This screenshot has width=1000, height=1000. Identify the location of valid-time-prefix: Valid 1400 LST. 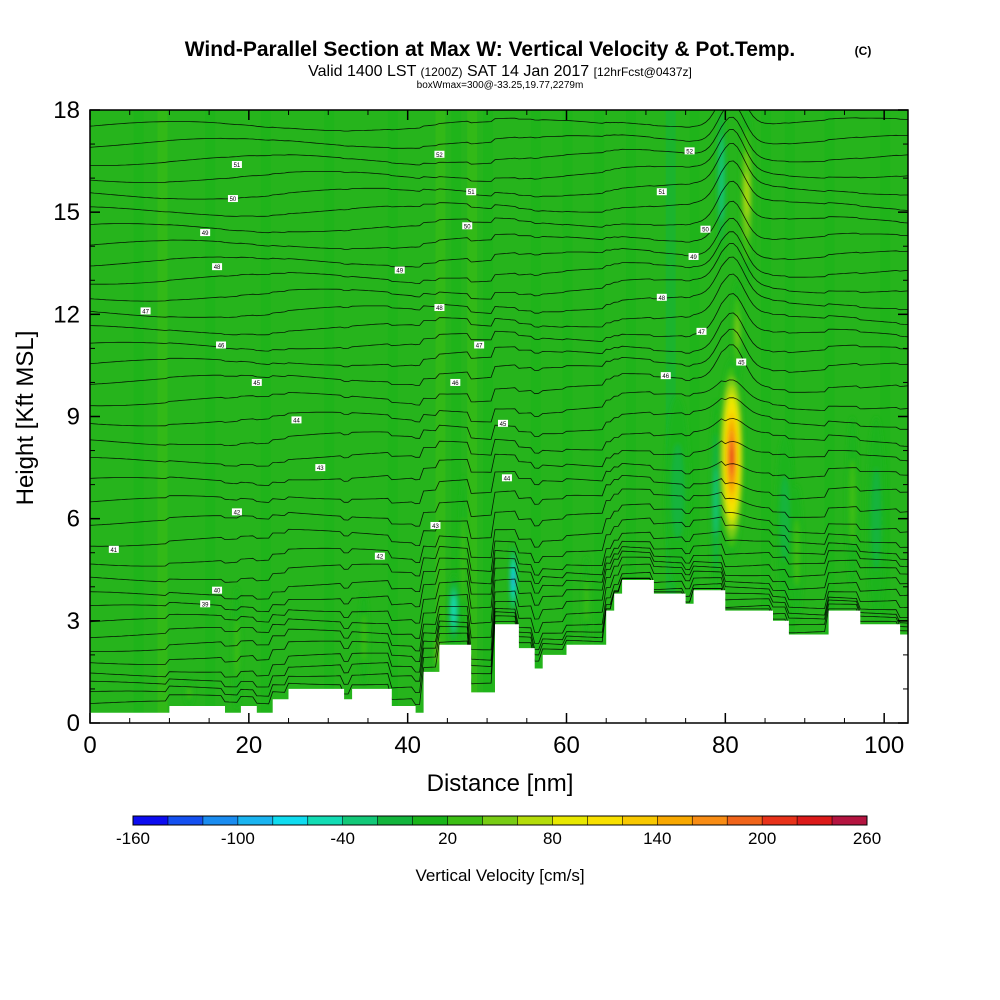
(362, 71).